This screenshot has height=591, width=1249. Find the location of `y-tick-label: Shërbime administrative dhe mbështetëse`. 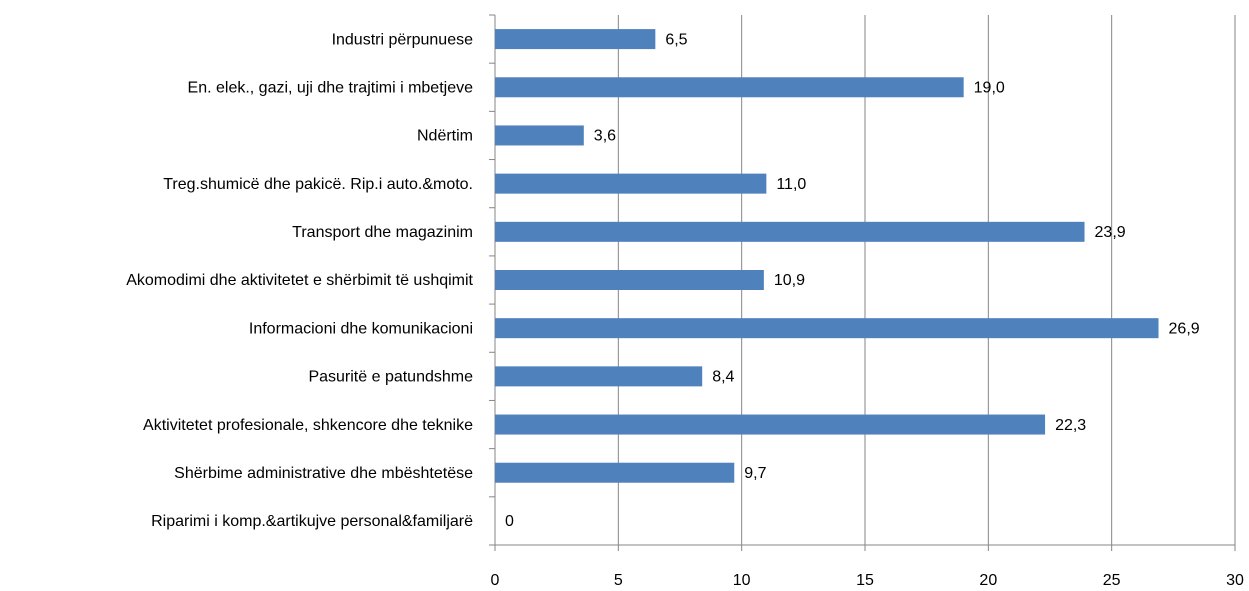

y-tick-label: Shërbime administrative dhe mbështetëse is located at coordinates (323, 473).